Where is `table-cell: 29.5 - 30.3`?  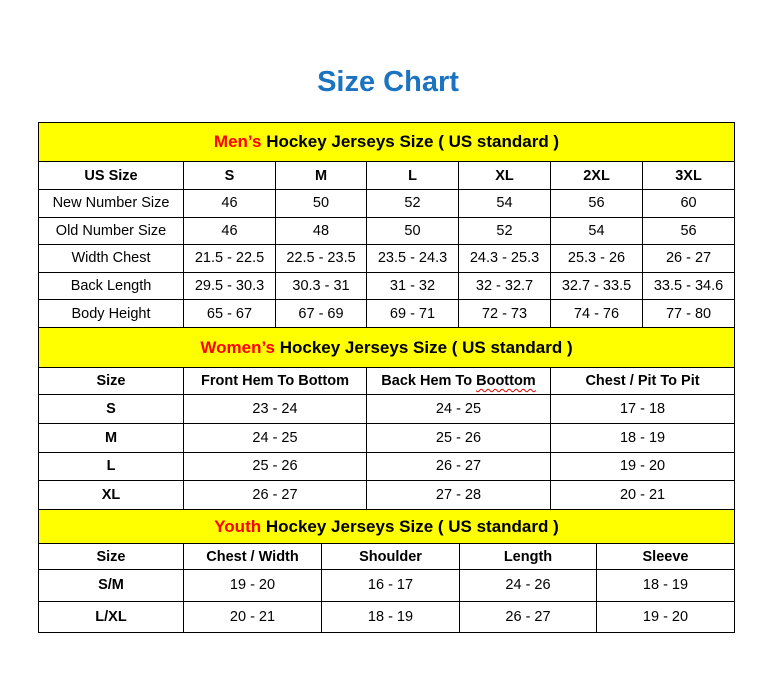
table-cell: 29.5 - 30.3 is located at coordinates (229, 286).